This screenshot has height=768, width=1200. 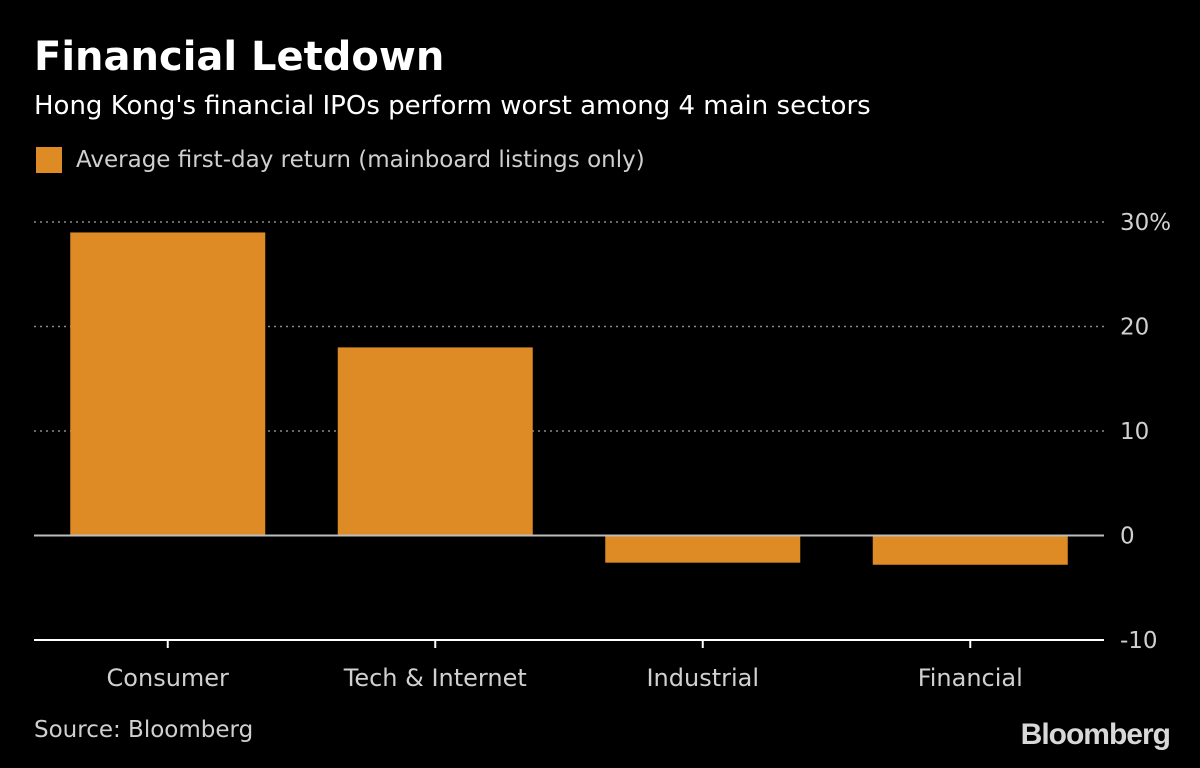 What do you see at coordinates (1139, 641) in the screenshot?
I see `y-tick-label: -10` at bounding box center [1139, 641].